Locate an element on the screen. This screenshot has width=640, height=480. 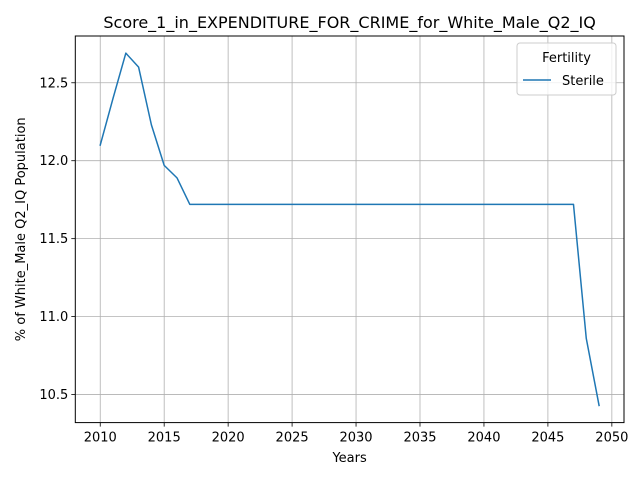
y-tick-label: 10.5 is located at coordinates (53, 395).